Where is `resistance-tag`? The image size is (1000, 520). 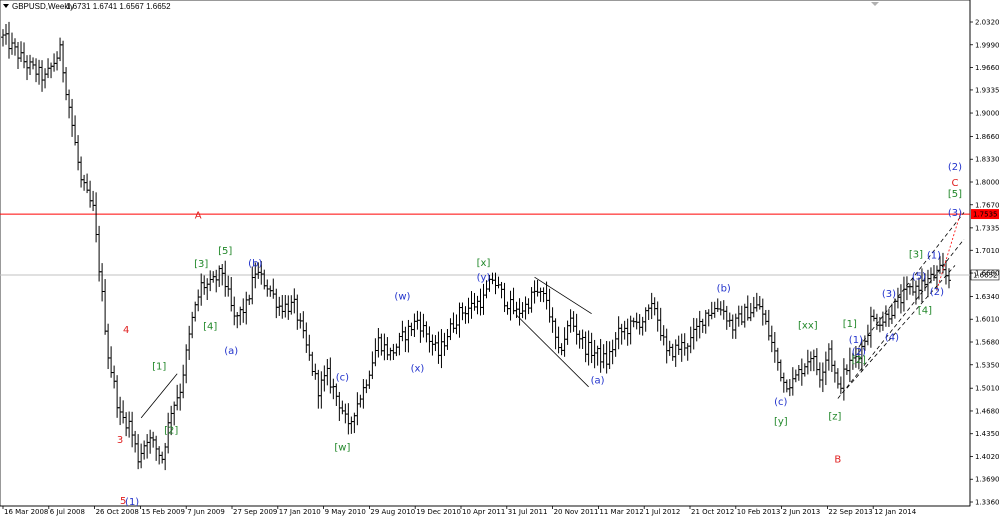
resistance-tag is located at coordinates (985, 214).